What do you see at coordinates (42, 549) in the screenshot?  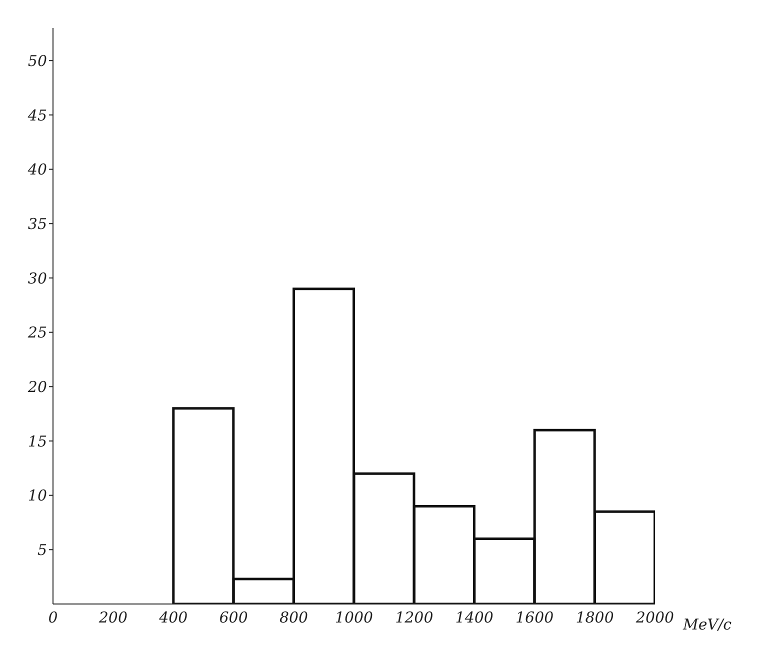 I see `y-tick-label: 5` at bounding box center [42, 549].